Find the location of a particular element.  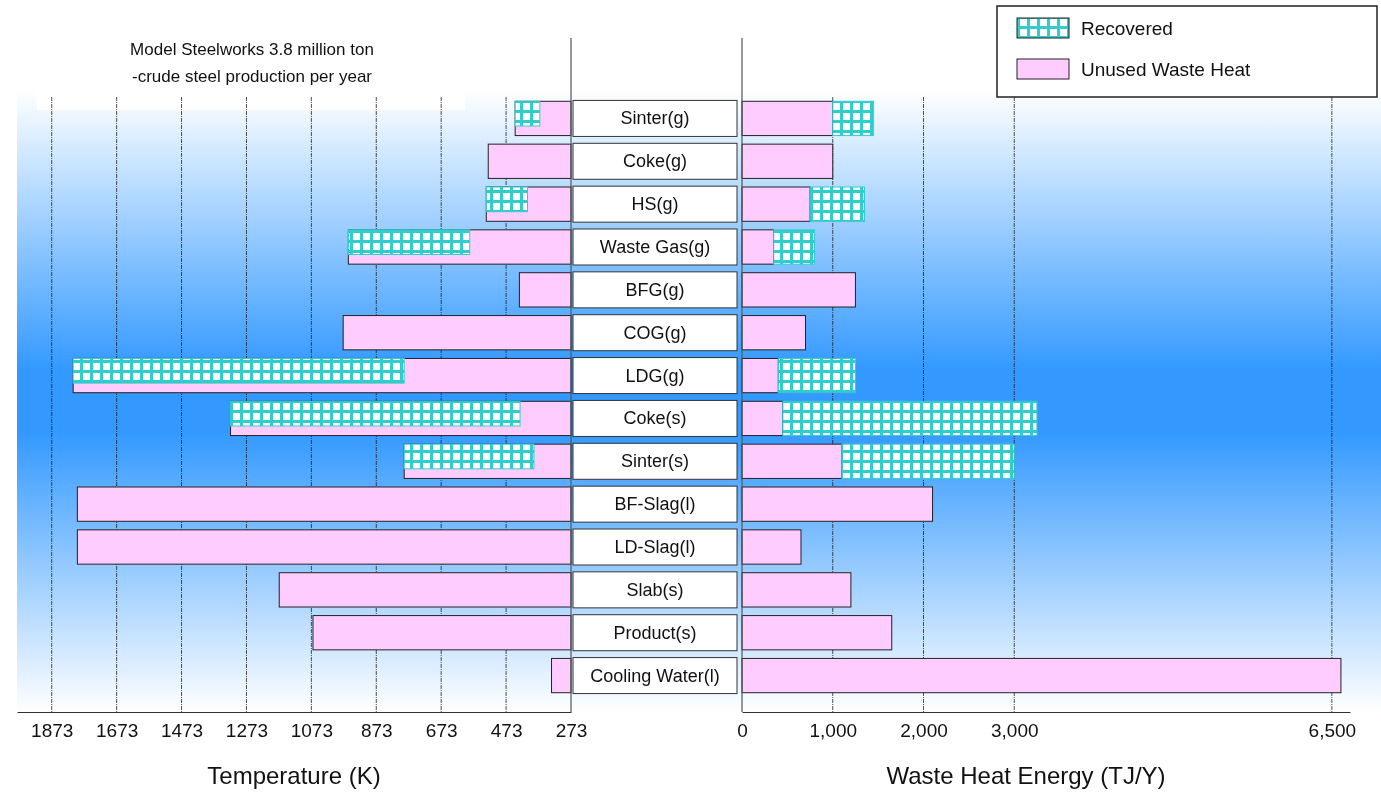

x-tick-label: 273 is located at coordinates (571, 731).